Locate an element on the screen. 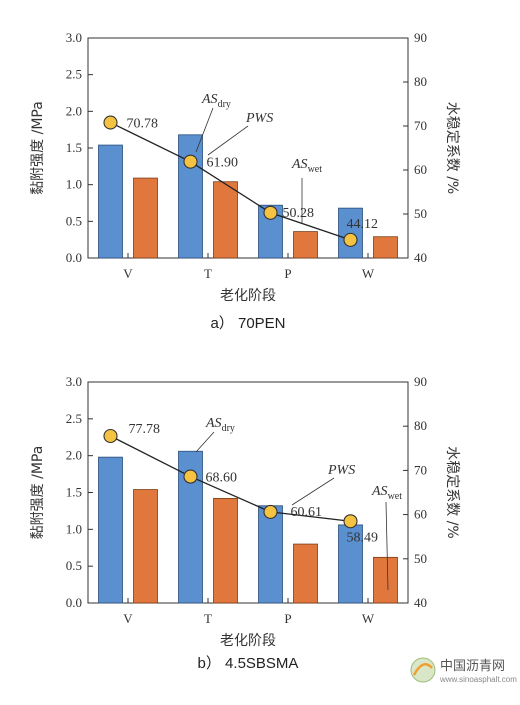 The image size is (520, 705). pws-value-label: 68.60 is located at coordinates (222, 478).